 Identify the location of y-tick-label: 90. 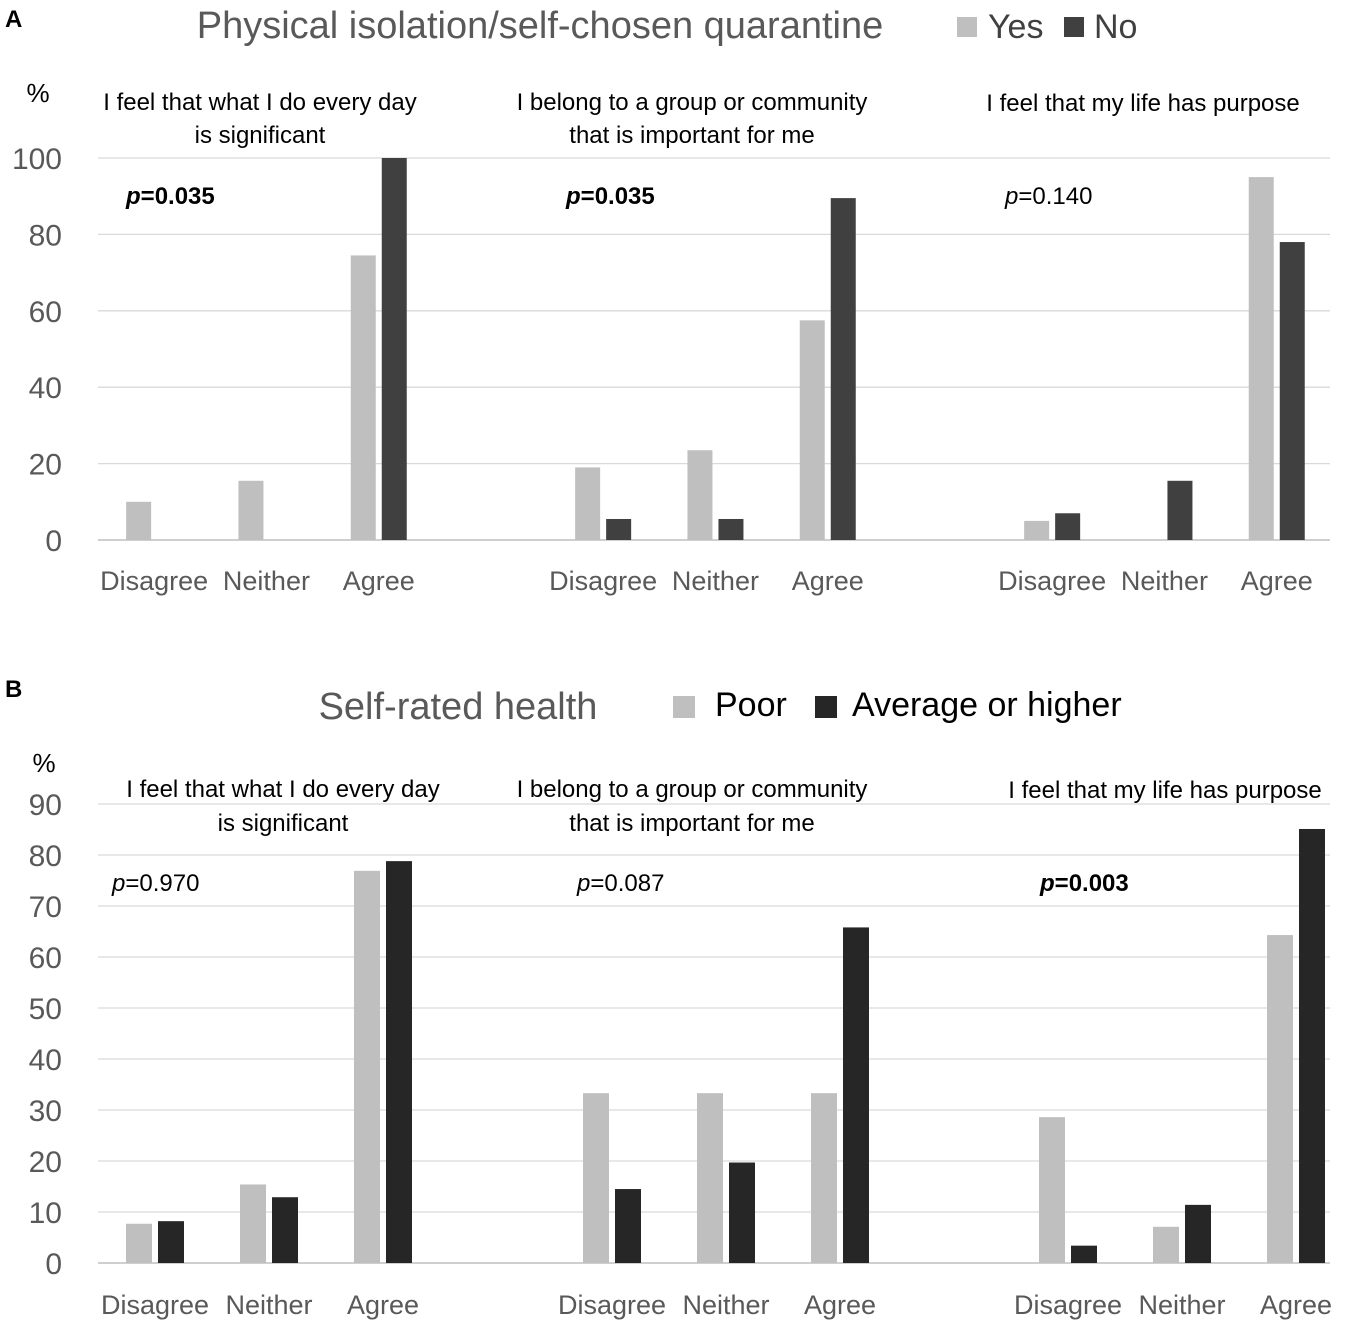
(45, 805).